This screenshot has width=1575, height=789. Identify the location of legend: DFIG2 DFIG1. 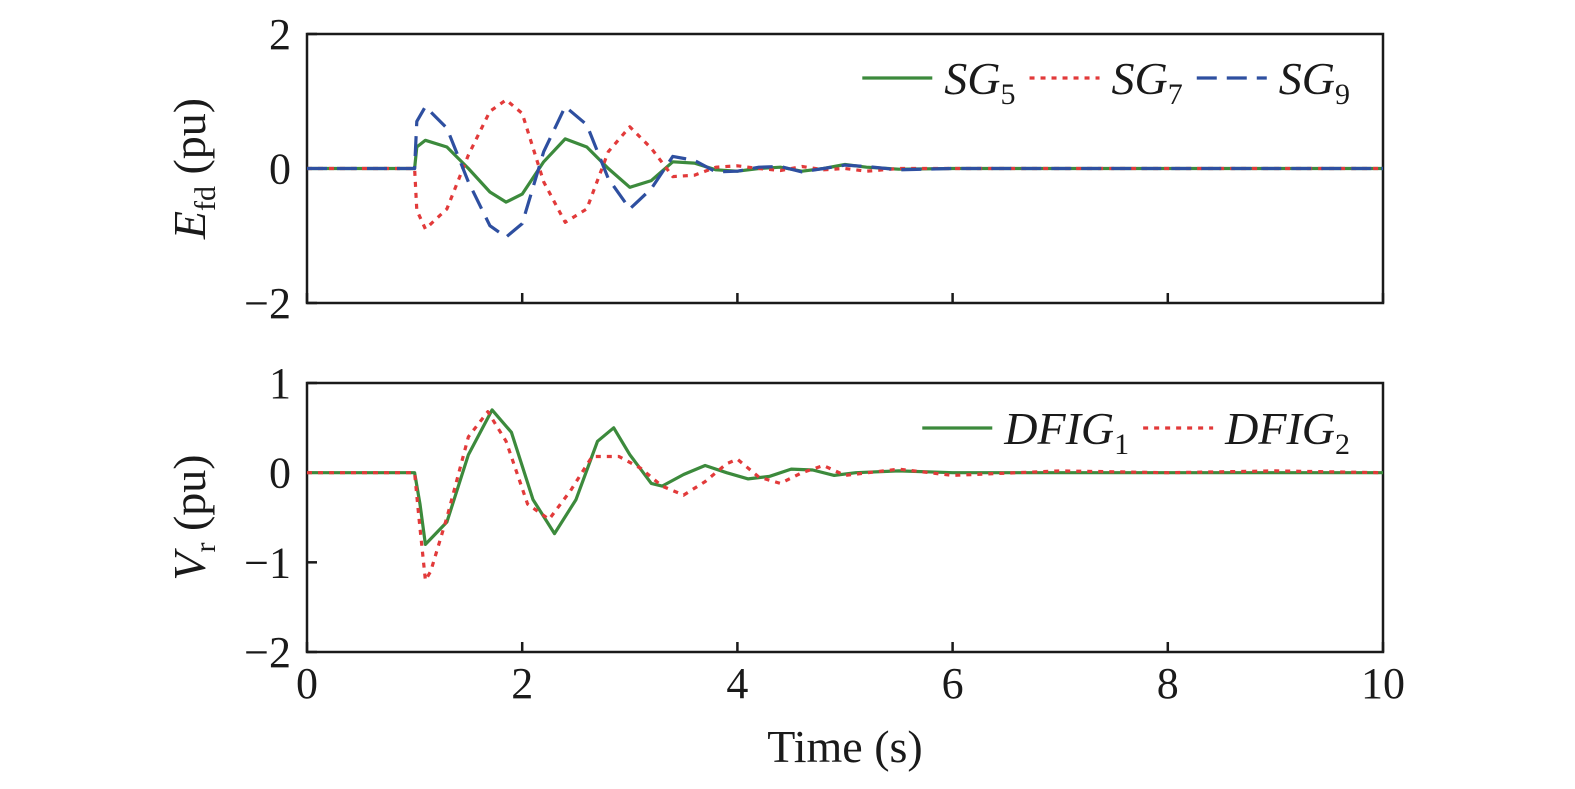
(1136, 432).